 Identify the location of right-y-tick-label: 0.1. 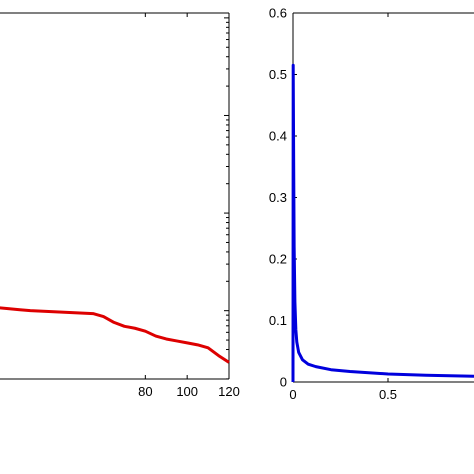
(278, 320).